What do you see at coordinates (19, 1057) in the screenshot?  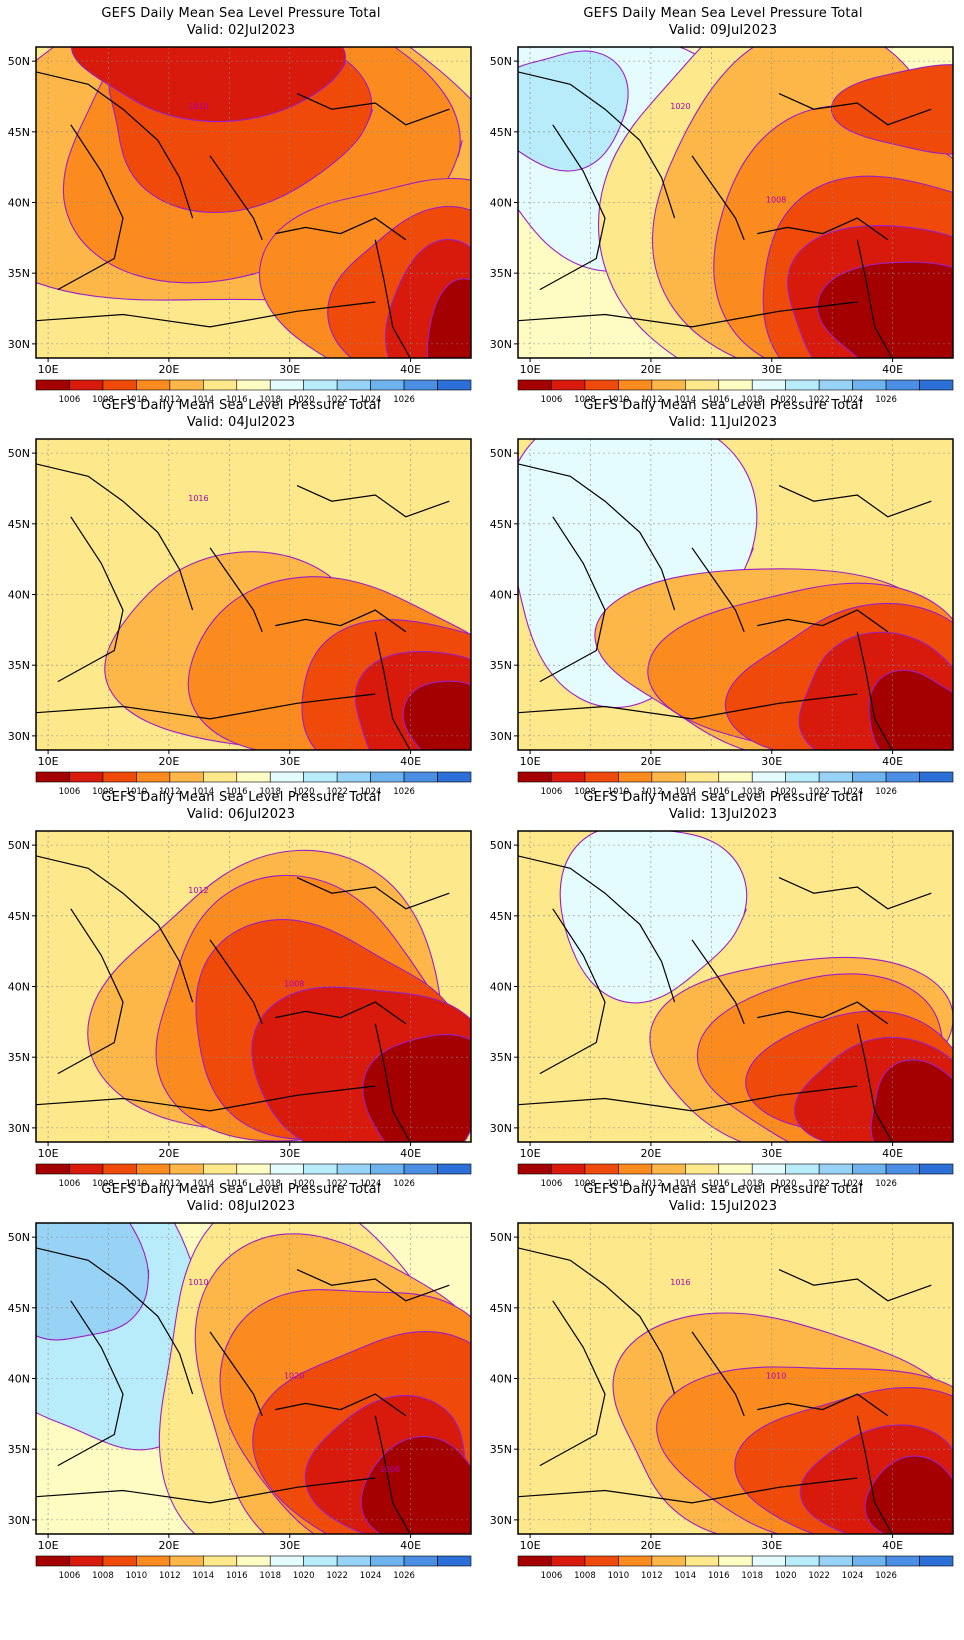 I see `lat-tick-label: 35N` at bounding box center [19, 1057].